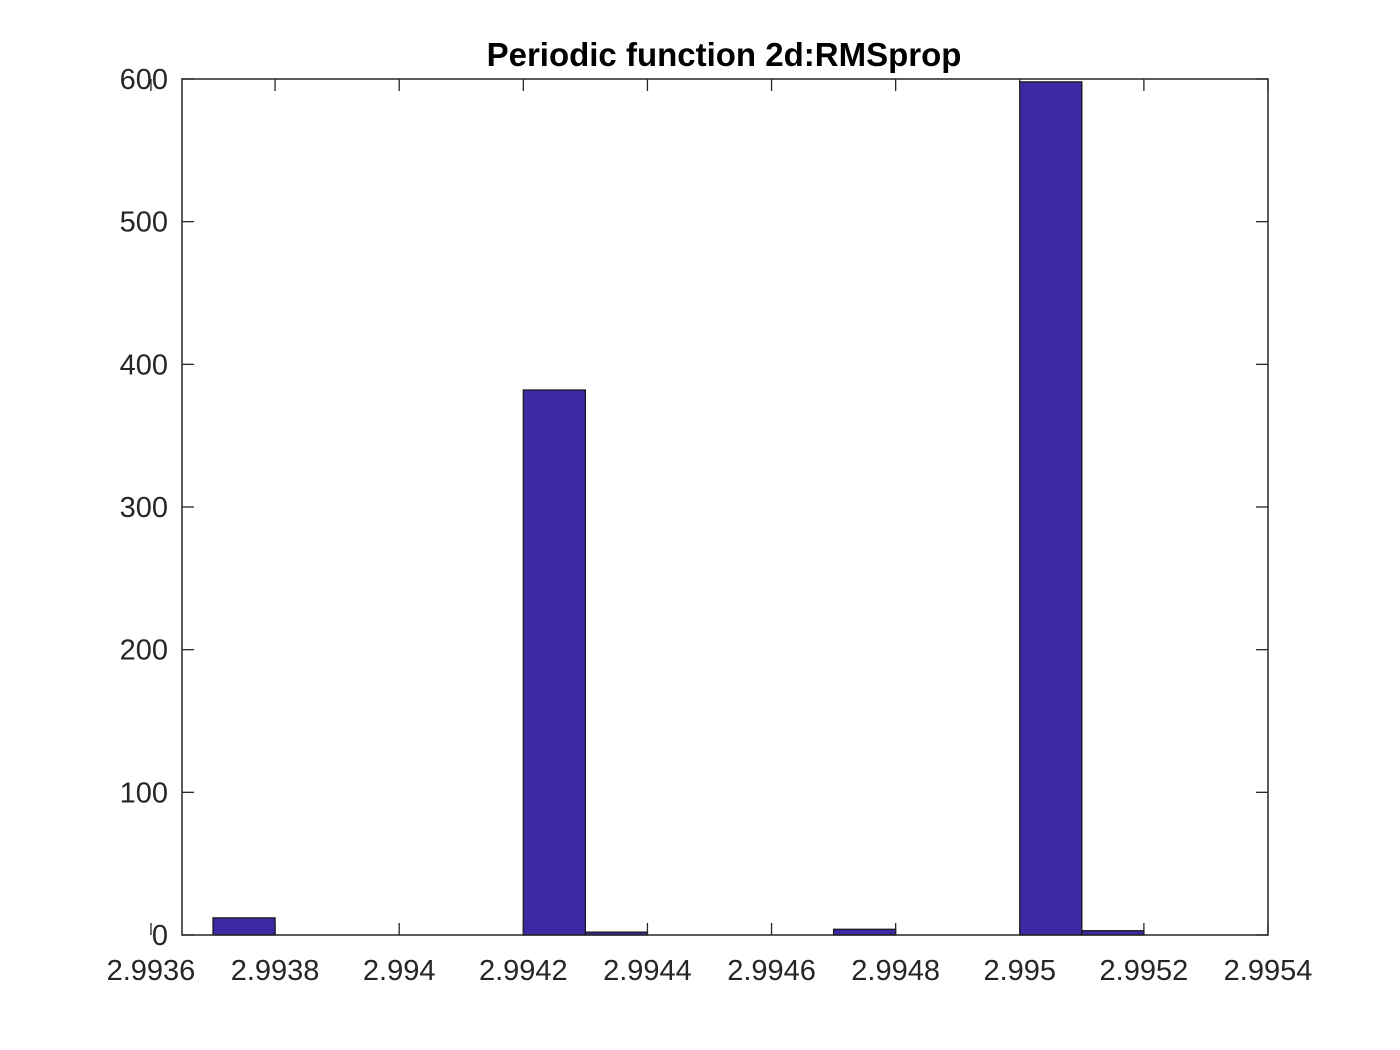 The width and height of the screenshot is (1400, 1050). I want to click on x-tick-label: 2.9936, so click(151, 971).